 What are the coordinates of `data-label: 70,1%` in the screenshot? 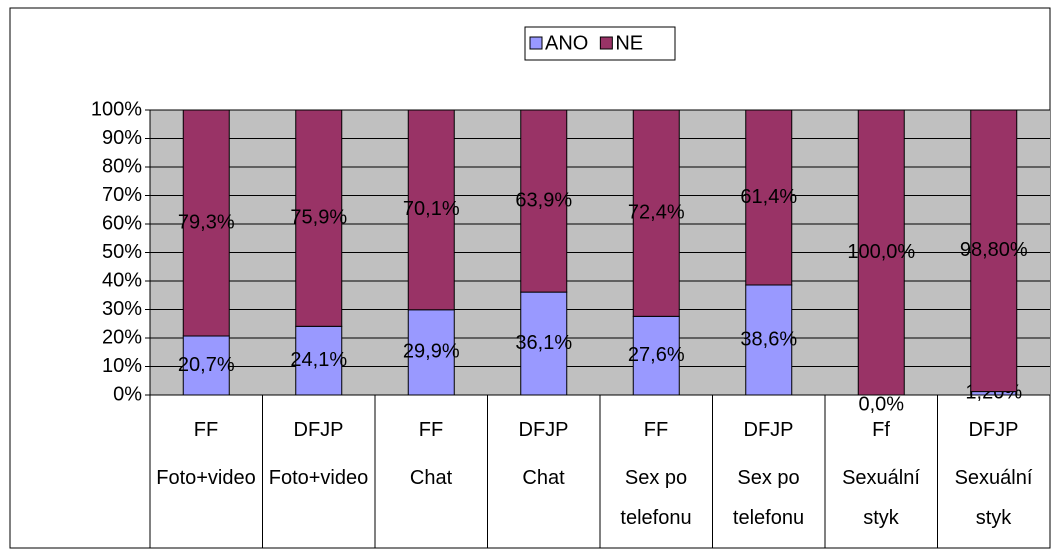 It's located at (431, 209).